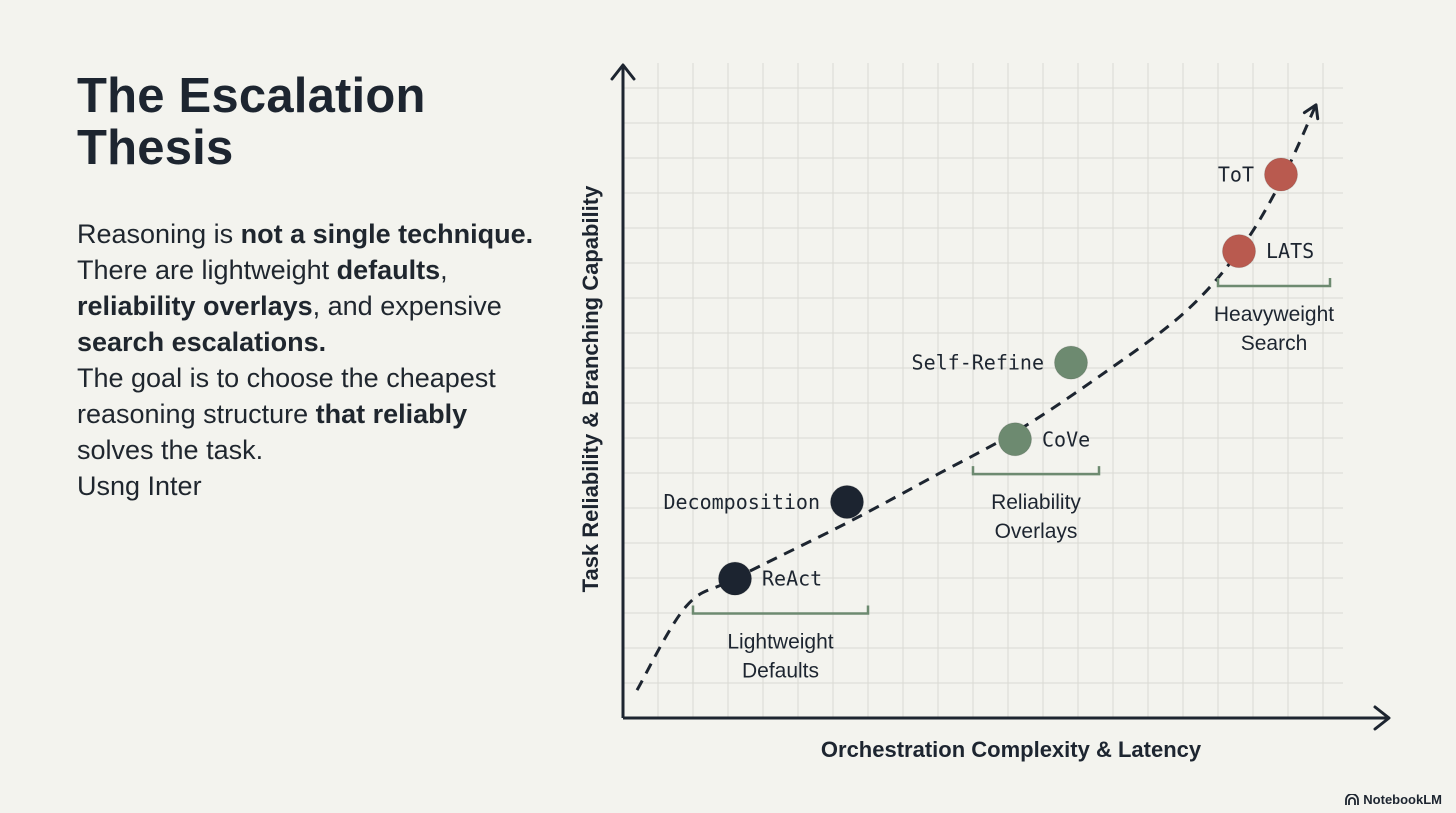 The width and height of the screenshot is (1456, 813). I want to click on data-label-lats: LATS, so click(1290, 251).